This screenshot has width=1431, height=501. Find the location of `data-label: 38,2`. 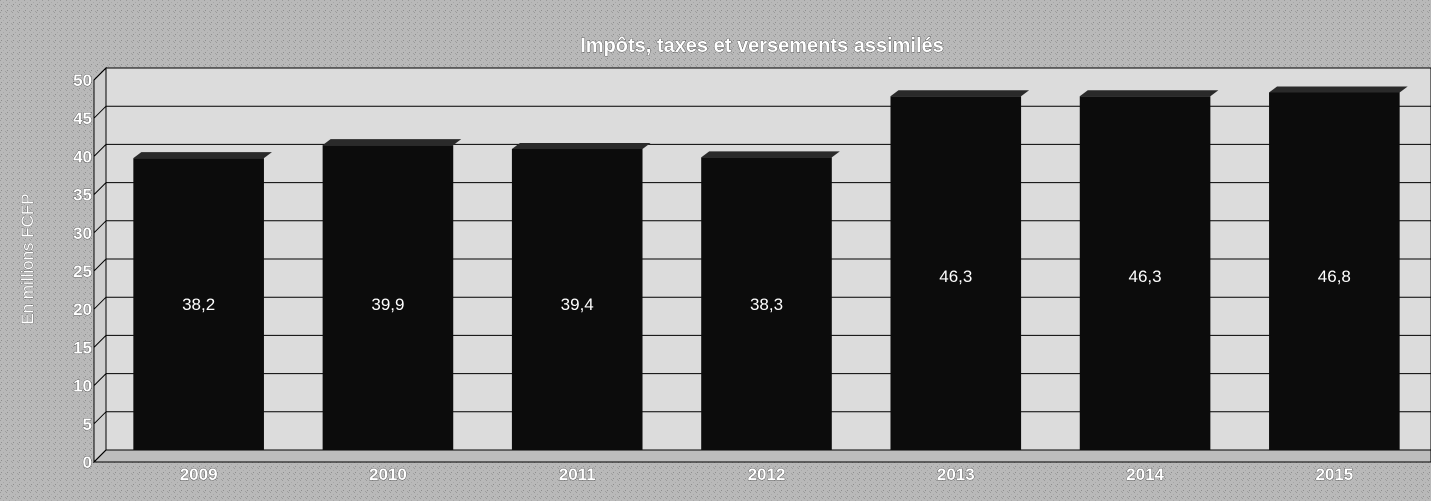

data-label: 38,2 is located at coordinates (198, 304).